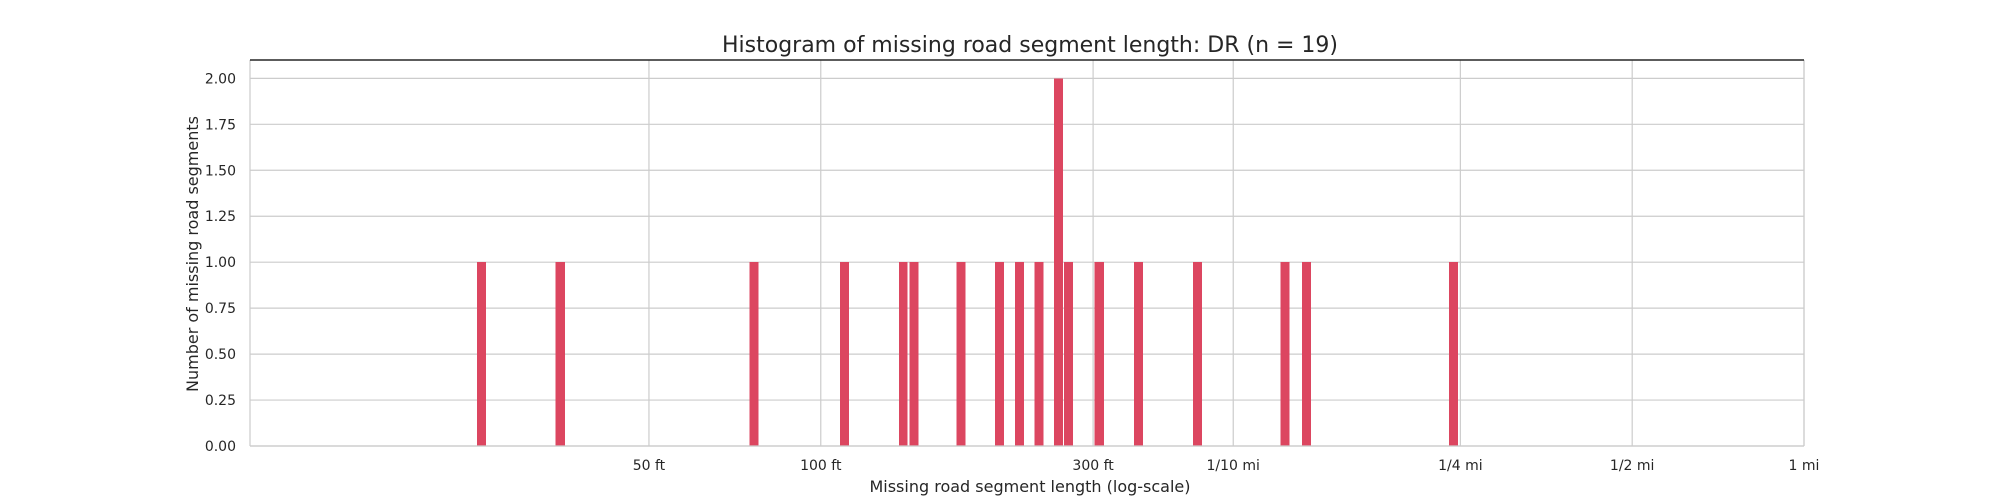  What do you see at coordinates (1233, 466) in the screenshot?
I see `x-tick-label: 1/10 mi` at bounding box center [1233, 466].